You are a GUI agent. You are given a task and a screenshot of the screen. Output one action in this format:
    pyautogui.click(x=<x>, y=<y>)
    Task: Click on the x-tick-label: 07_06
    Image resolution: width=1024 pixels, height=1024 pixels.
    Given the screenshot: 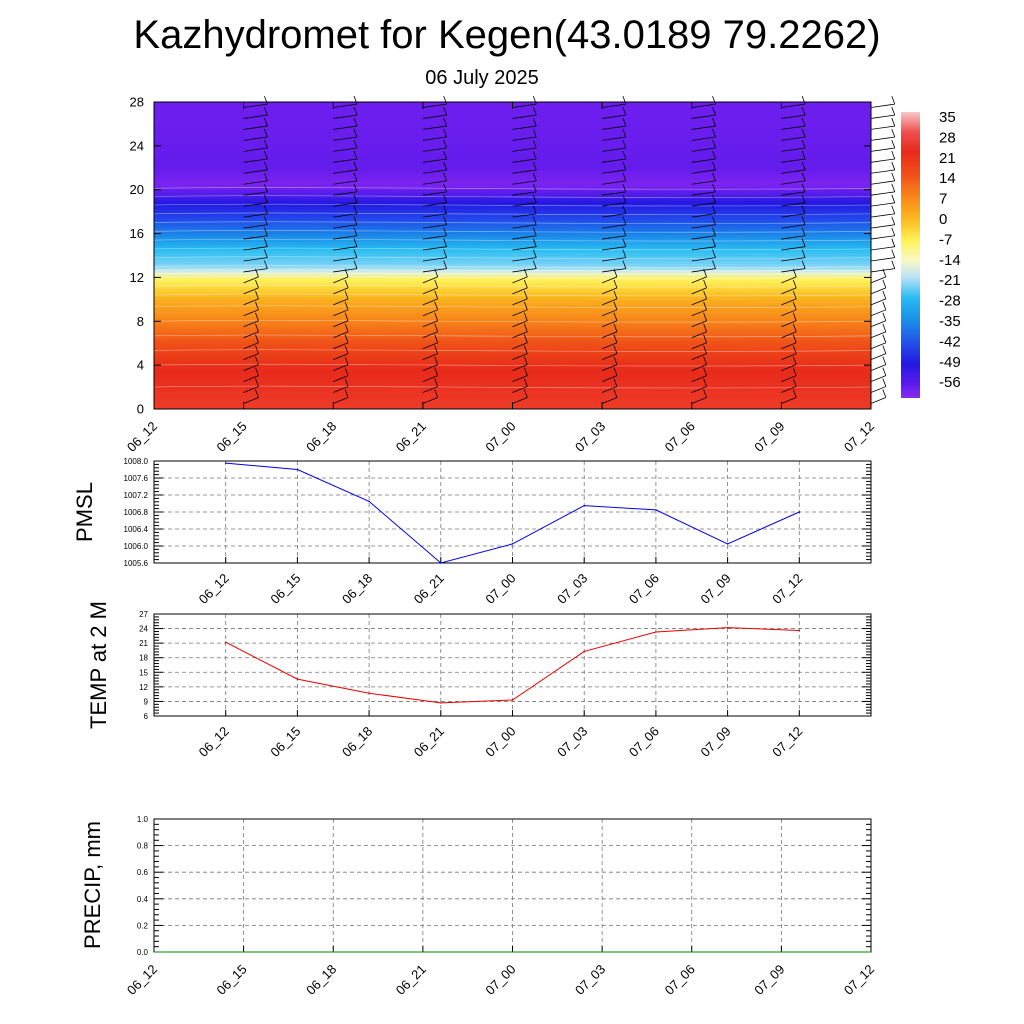 What is the action you would take?
    pyautogui.click(x=644, y=742)
    